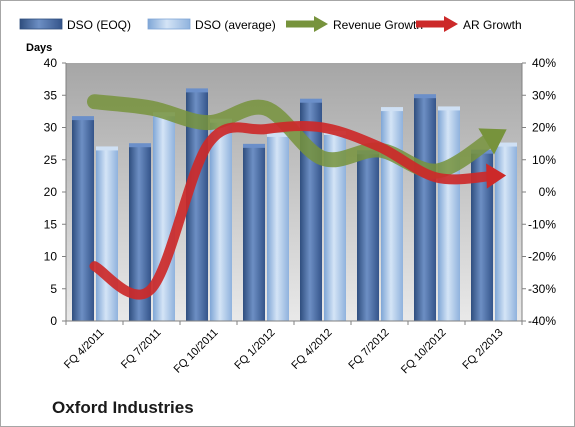 This screenshot has height=427, width=575. What do you see at coordinates (51, 257) in the screenshot?
I see `y-tick-label-left: 10` at bounding box center [51, 257].